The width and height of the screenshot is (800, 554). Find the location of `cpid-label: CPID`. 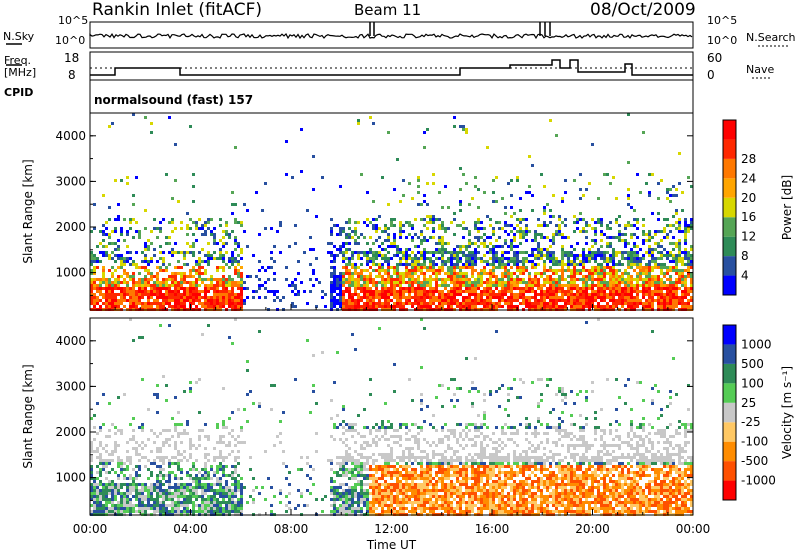

cpid-label: CPID is located at coordinates (19, 92).